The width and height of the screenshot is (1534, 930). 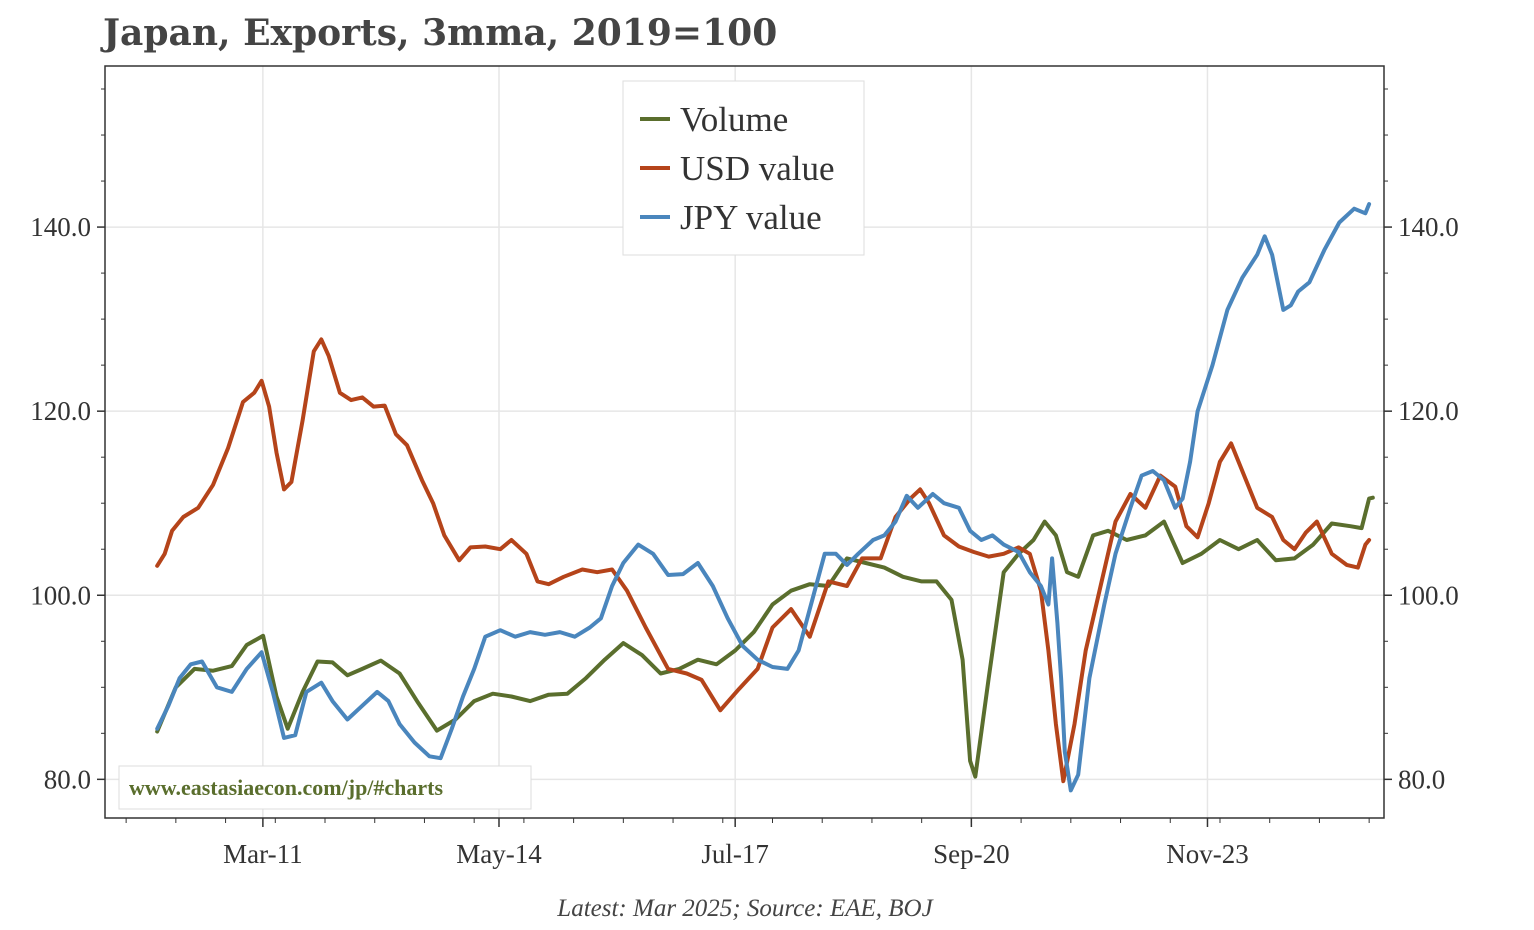 I want to click on y-tick-label-left: 80.0, so click(x=67, y=779).